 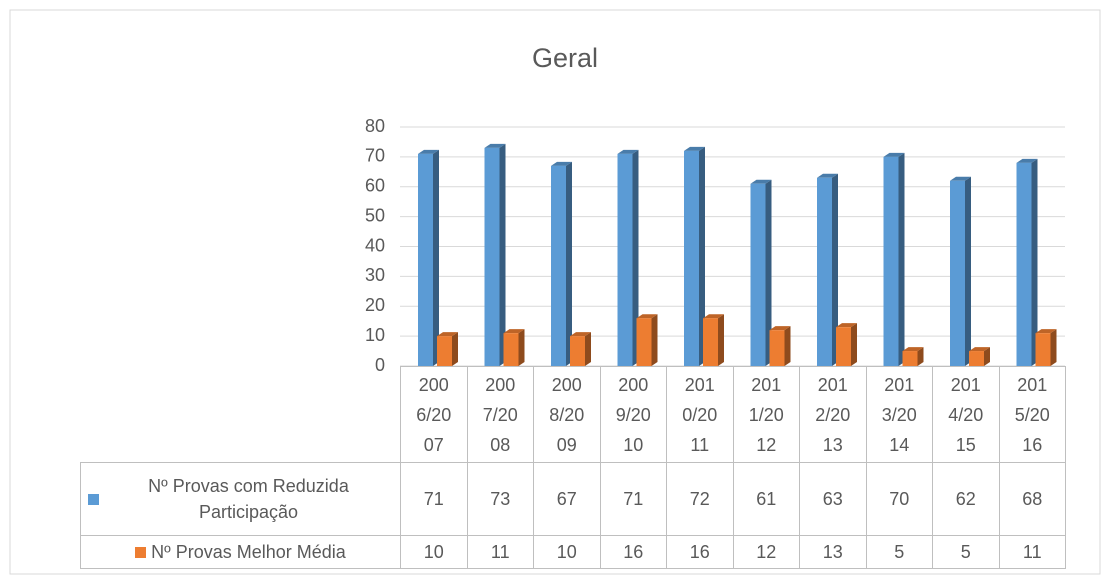 What do you see at coordinates (375, 156) in the screenshot?
I see `y-tick-label: 70` at bounding box center [375, 156].